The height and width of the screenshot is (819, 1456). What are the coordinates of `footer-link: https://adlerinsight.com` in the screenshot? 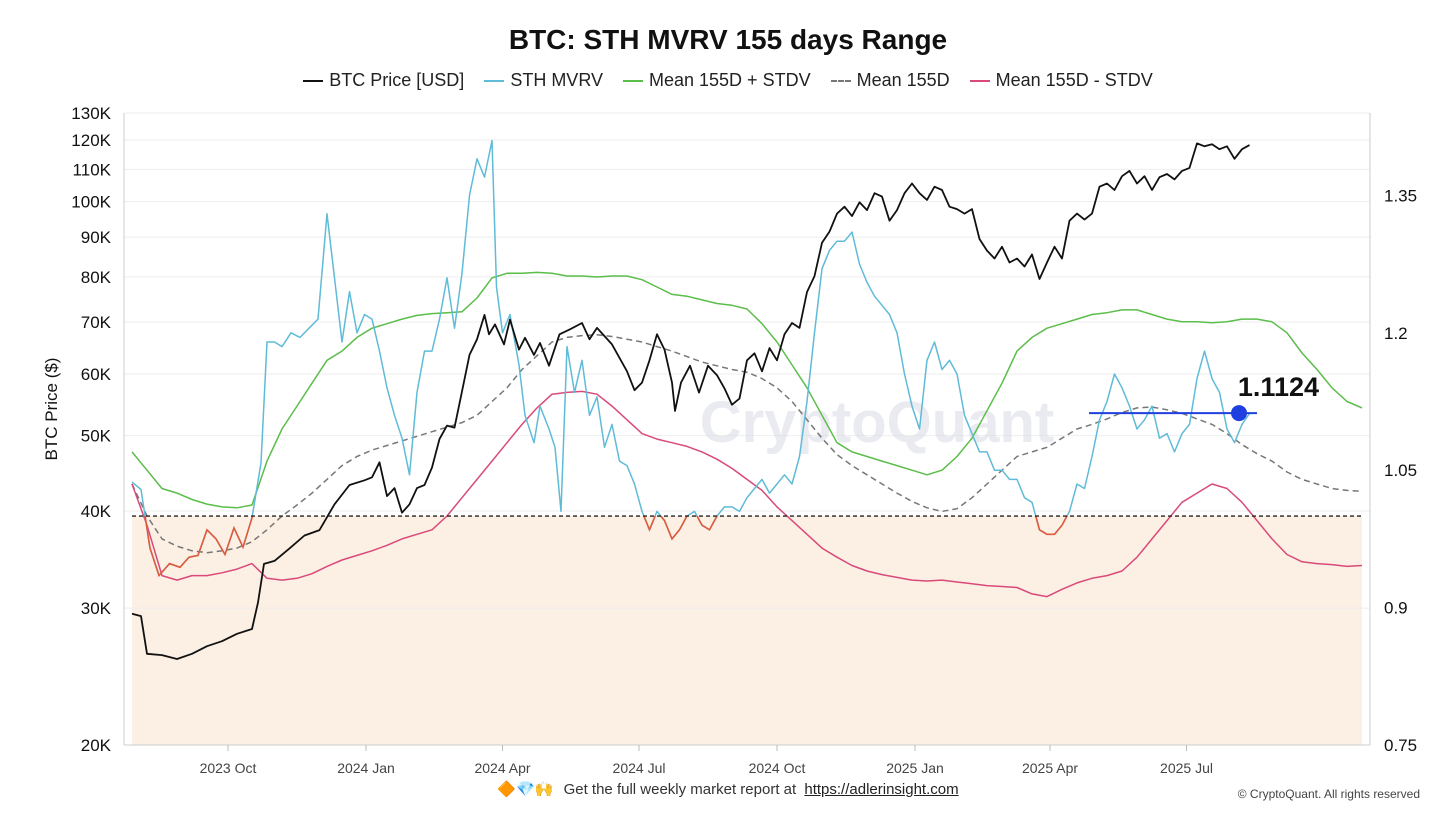 It's located at (881, 789).